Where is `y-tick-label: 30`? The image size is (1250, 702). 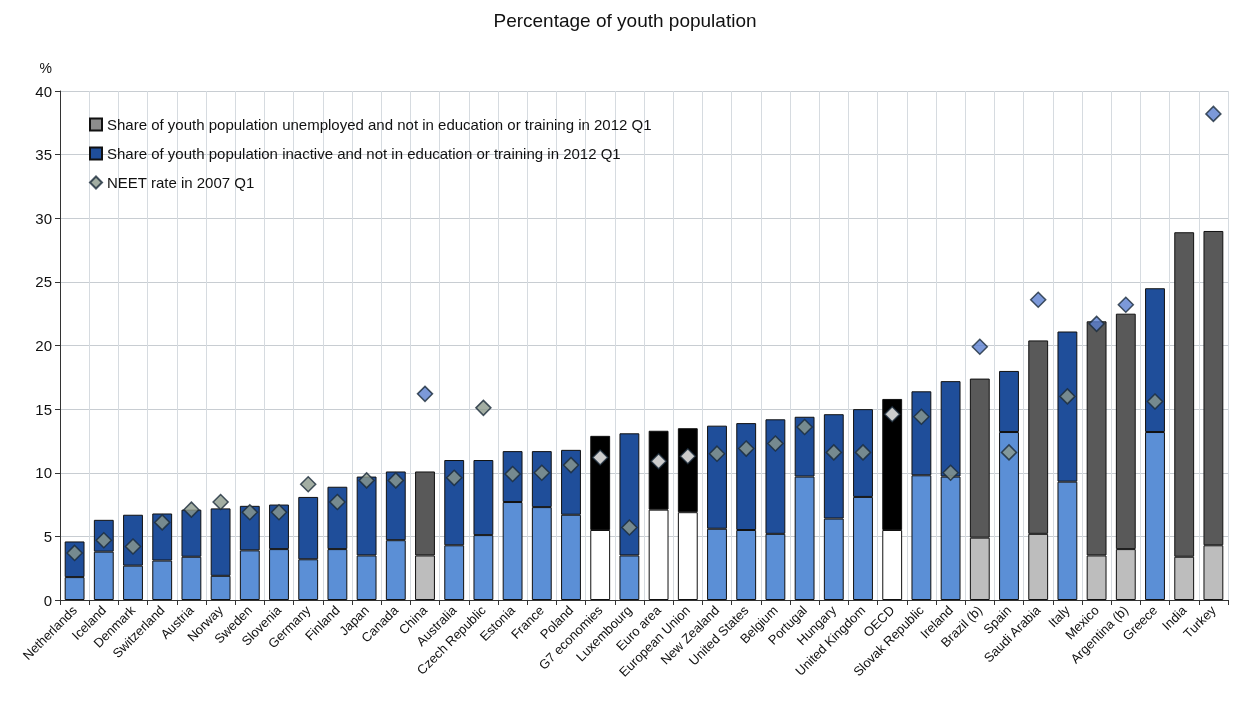 y-tick-label: 30 is located at coordinates (43, 218).